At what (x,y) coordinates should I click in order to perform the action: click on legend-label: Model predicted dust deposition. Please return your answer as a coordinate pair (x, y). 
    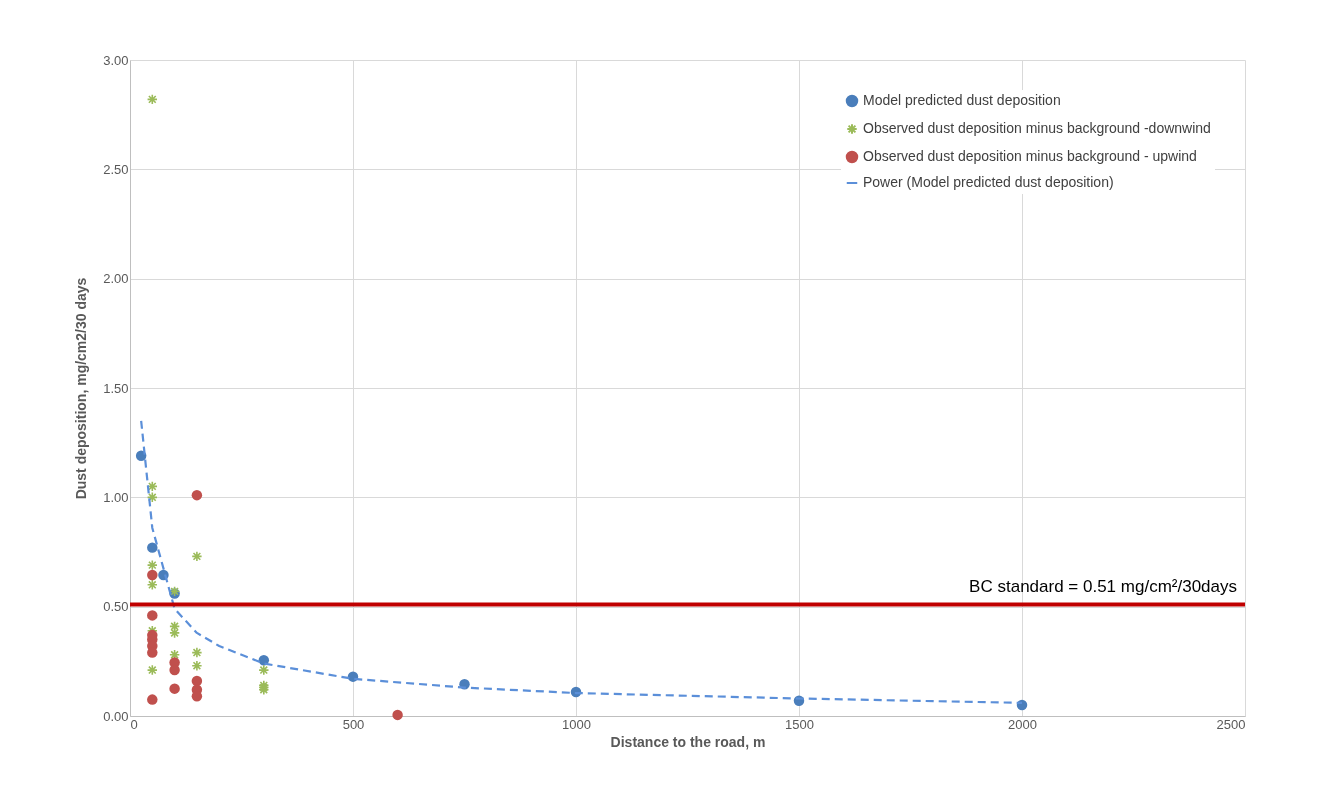
    Looking at the image, I should click on (962, 100).